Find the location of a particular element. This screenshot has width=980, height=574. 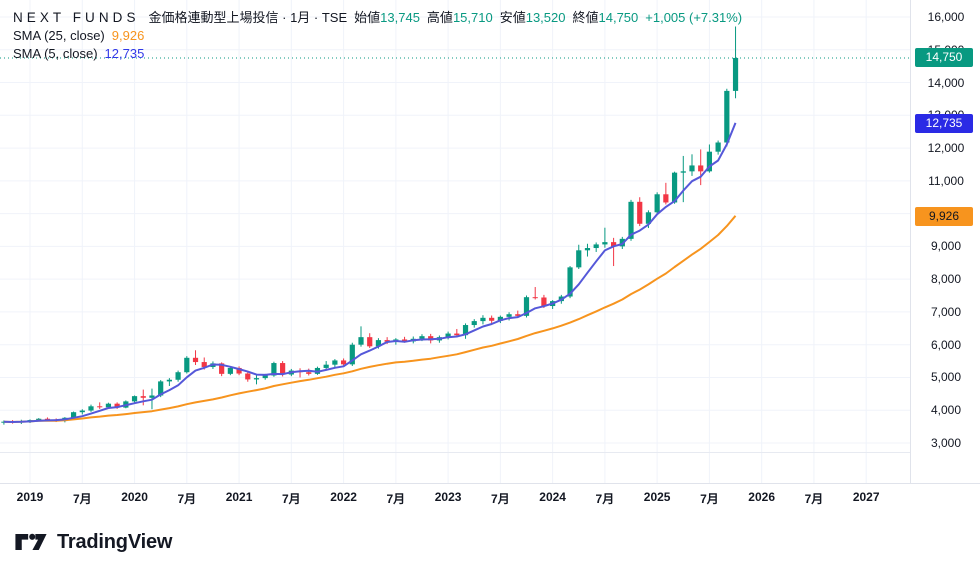

last-price-badge: 14,750 is located at coordinates (944, 58).